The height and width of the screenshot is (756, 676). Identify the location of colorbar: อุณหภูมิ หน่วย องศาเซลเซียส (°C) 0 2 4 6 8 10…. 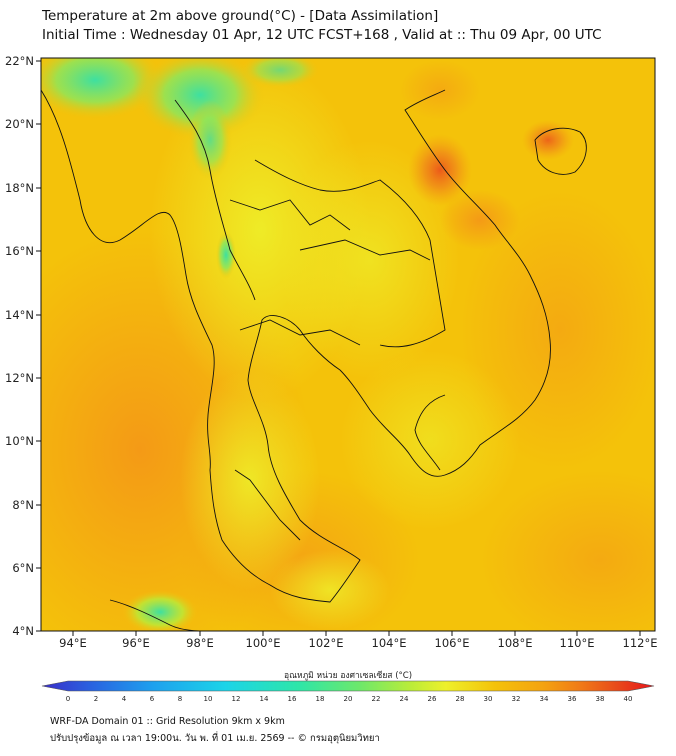
(348, 686).